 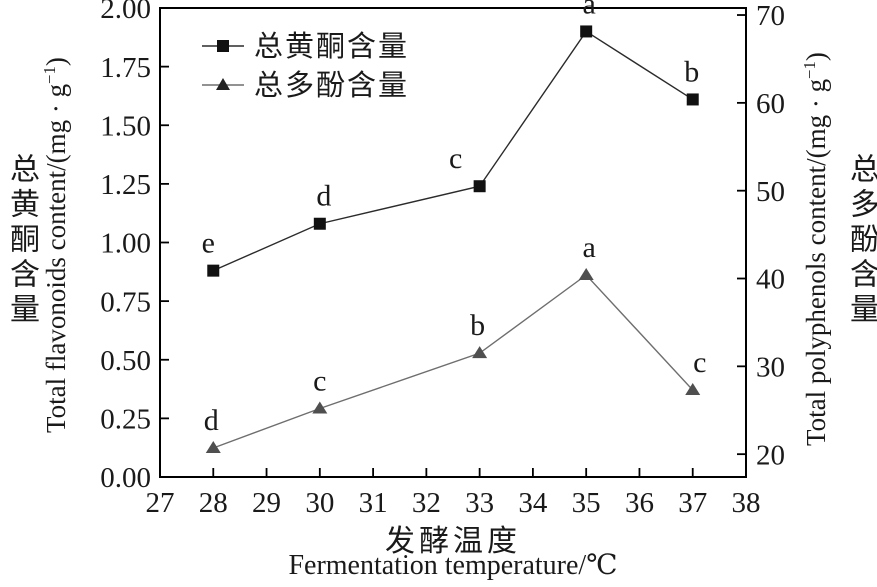 I want to click on left-tick-label: 0.75, so click(x=125, y=302).